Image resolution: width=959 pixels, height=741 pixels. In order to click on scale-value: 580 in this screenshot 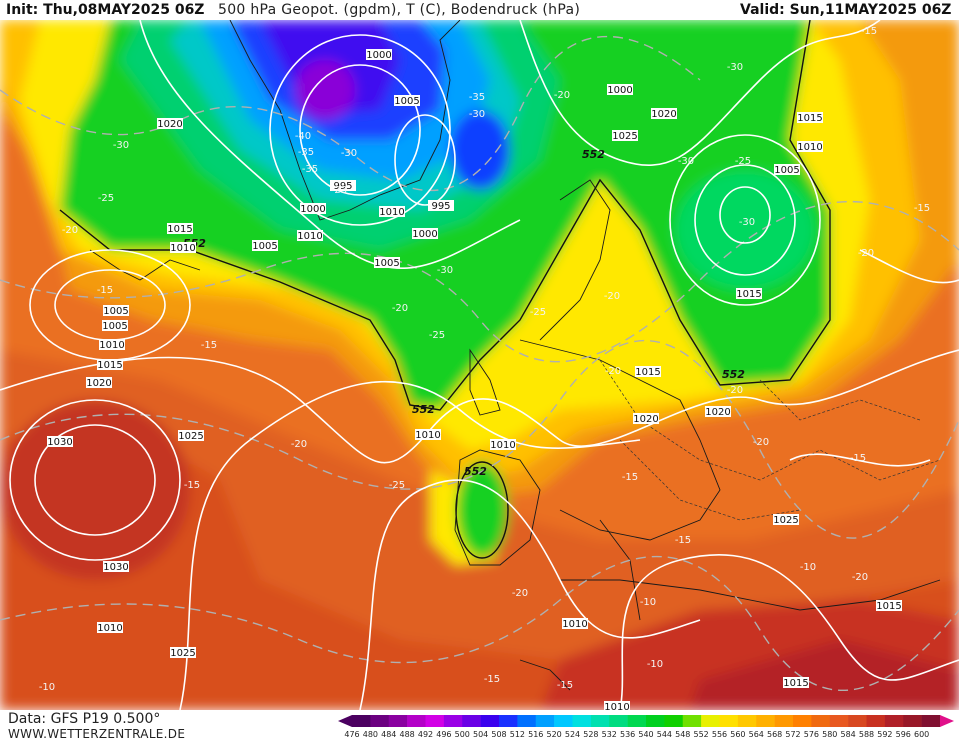, I will do `click(829, 734)`.